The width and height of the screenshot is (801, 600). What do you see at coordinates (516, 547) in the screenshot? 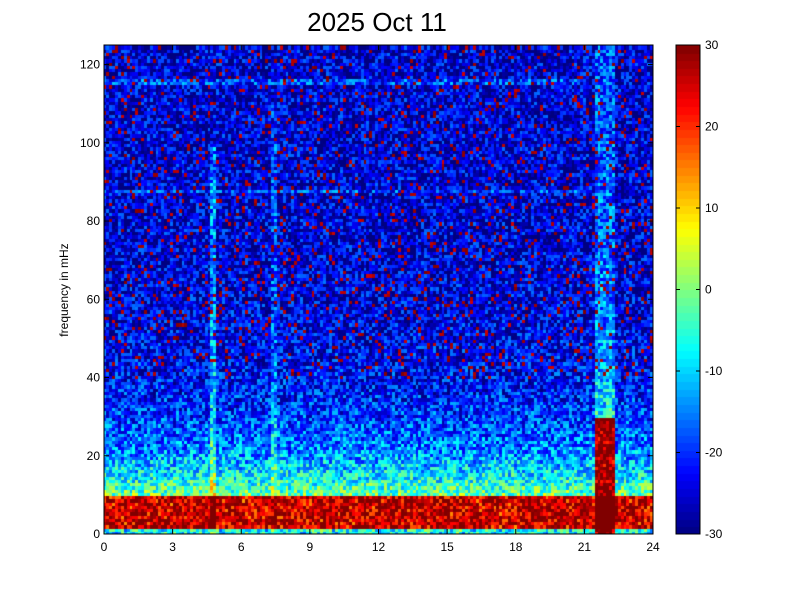
I see `x-tick-label: 18` at bounding box center [516, 547].